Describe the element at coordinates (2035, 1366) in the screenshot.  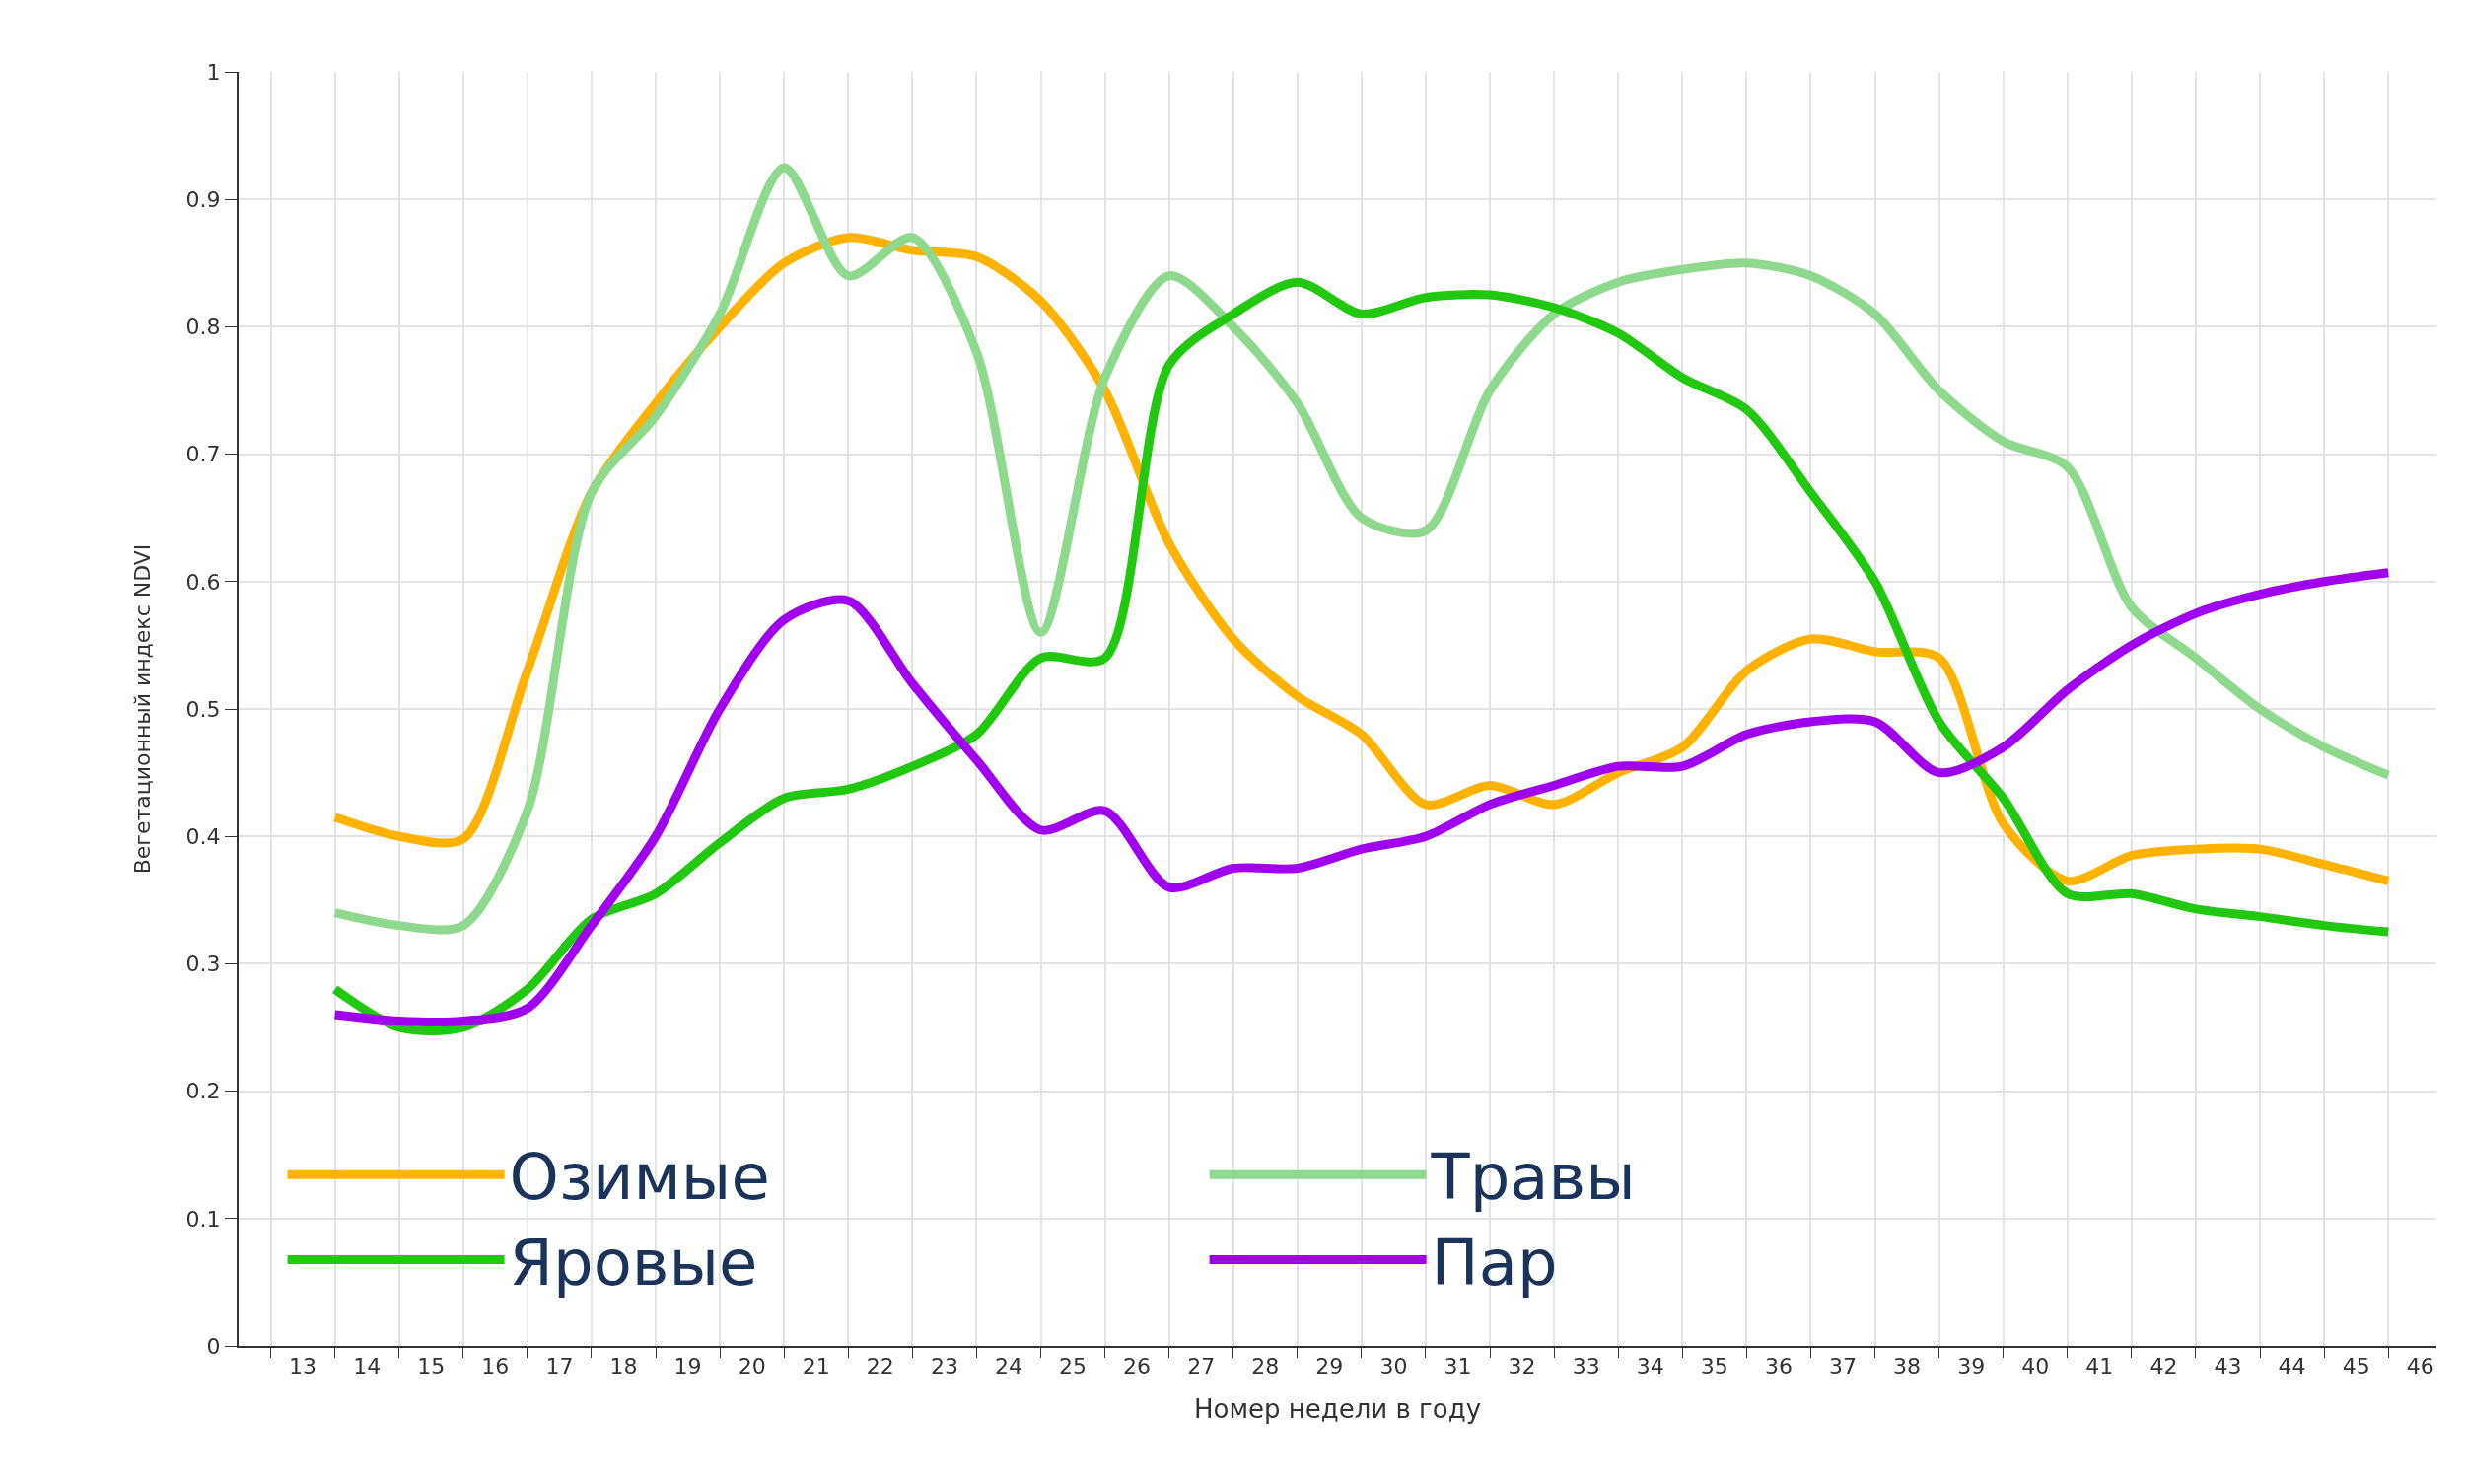
I see `x-tick-label: 40` at that location.